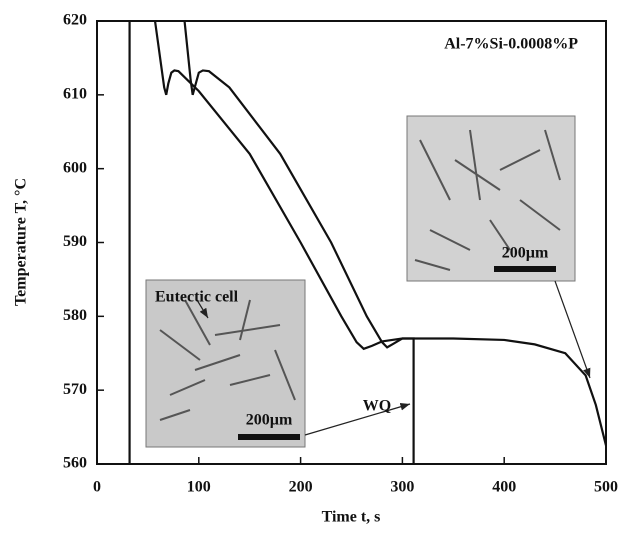 This screenshot has width=635, height=541. What do you see at coordinates (377, 406) in the screenshot?
I see `annotation: WQ` at bounding box center [377, 406].